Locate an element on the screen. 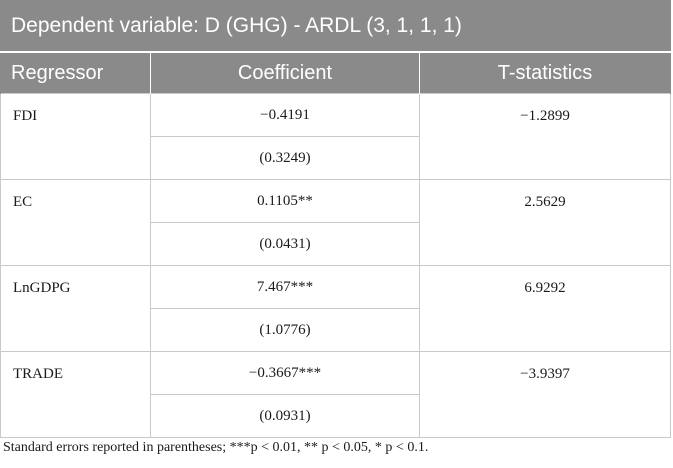 This screenshot has height=468, width=673. regressor-cell: EC is located at coordinates (75, 222).